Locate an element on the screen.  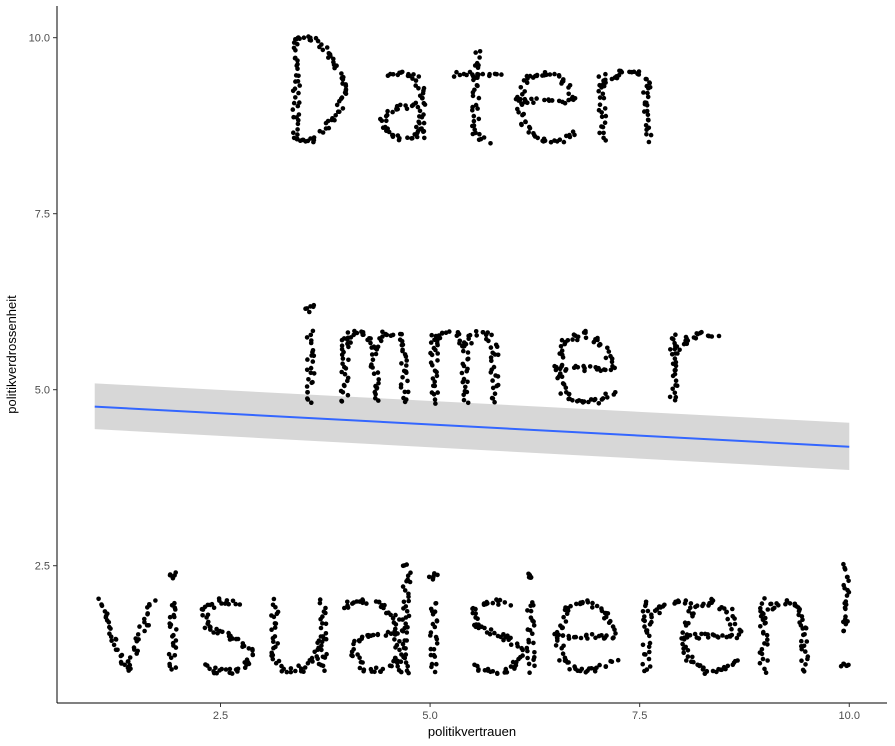
y-tick-label: 7.5 is located at coordinates (42, 215).